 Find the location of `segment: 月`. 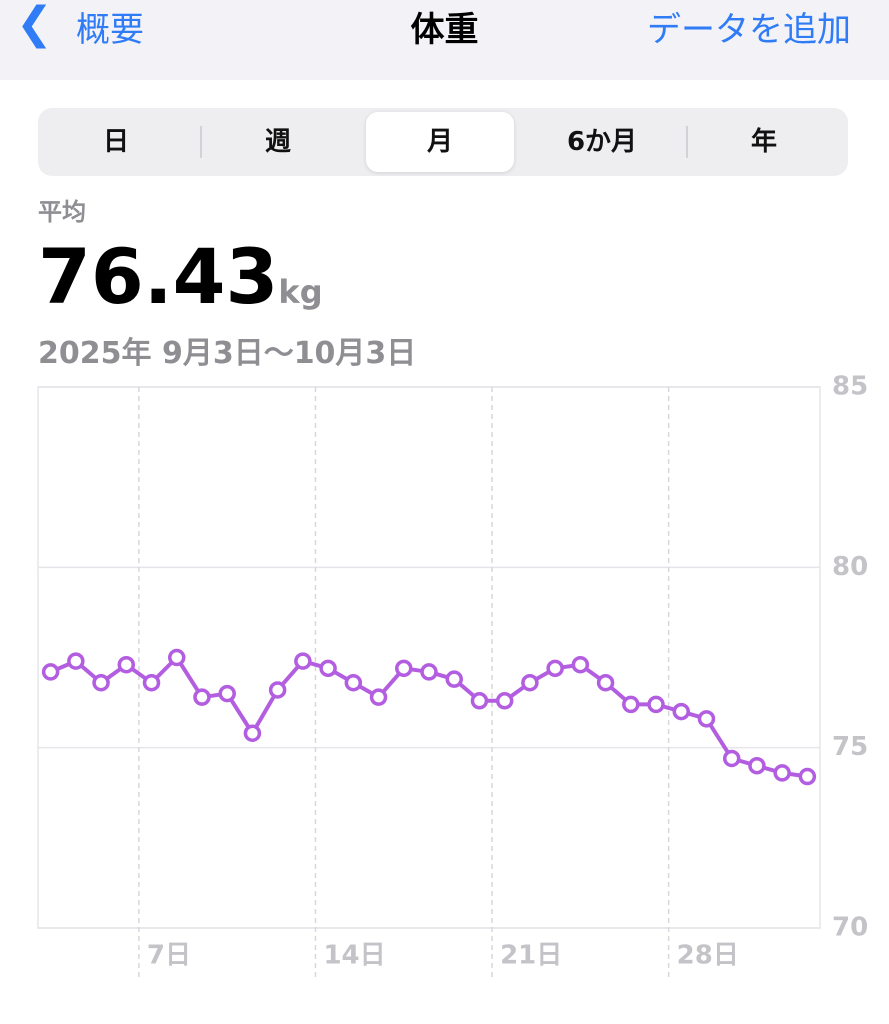

segment: 月 is located at coordinates (440, 142).